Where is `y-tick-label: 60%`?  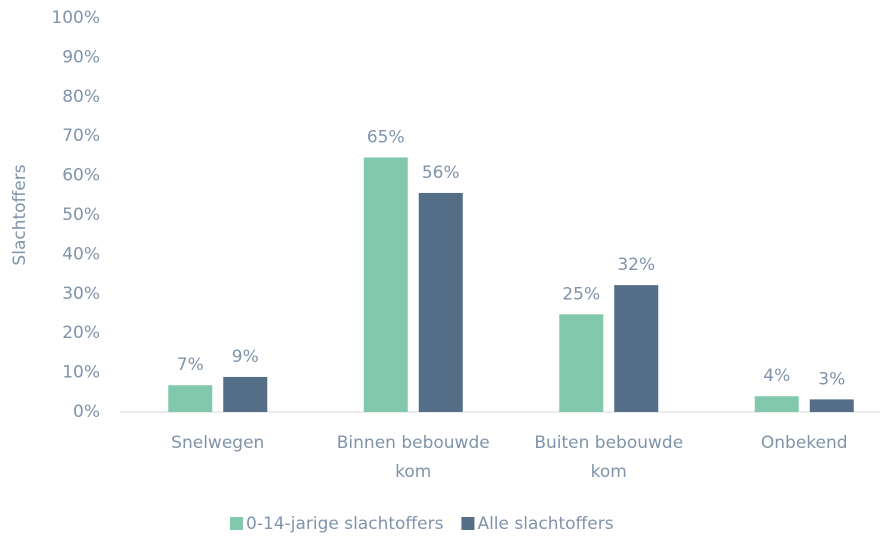 y-tick-label: 60% is located at coordinates (81, 176).